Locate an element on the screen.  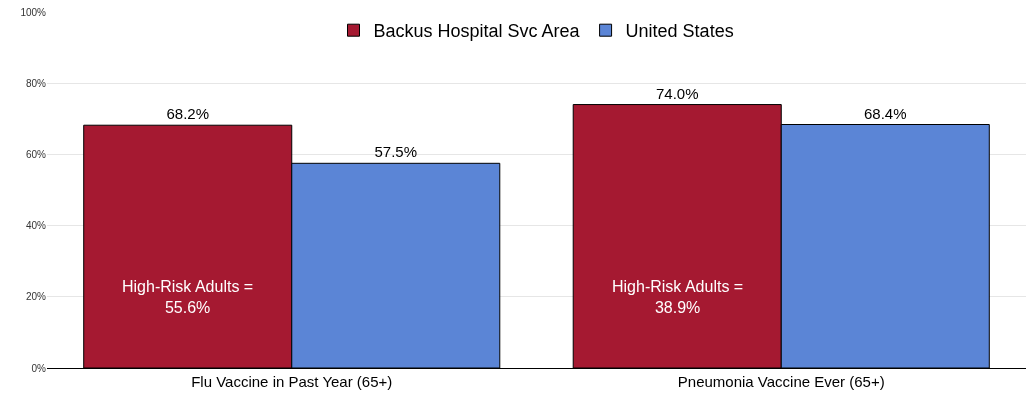
x-tick-label: Pneumonia Vaccine Ever (65+) is located at coordinates (781, 381).